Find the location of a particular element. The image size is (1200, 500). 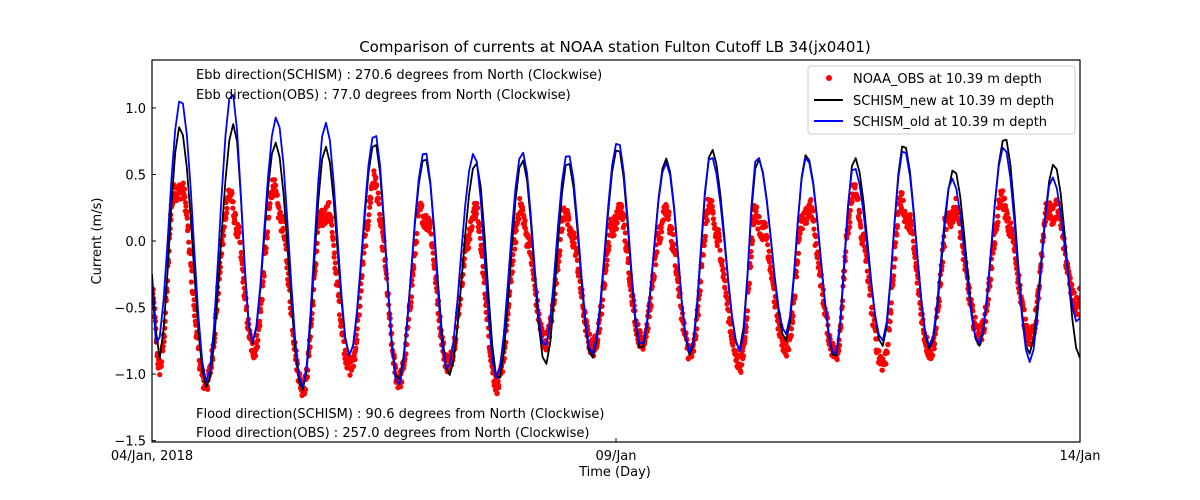

legend-marker-obs is located at coordinates (829, 78).